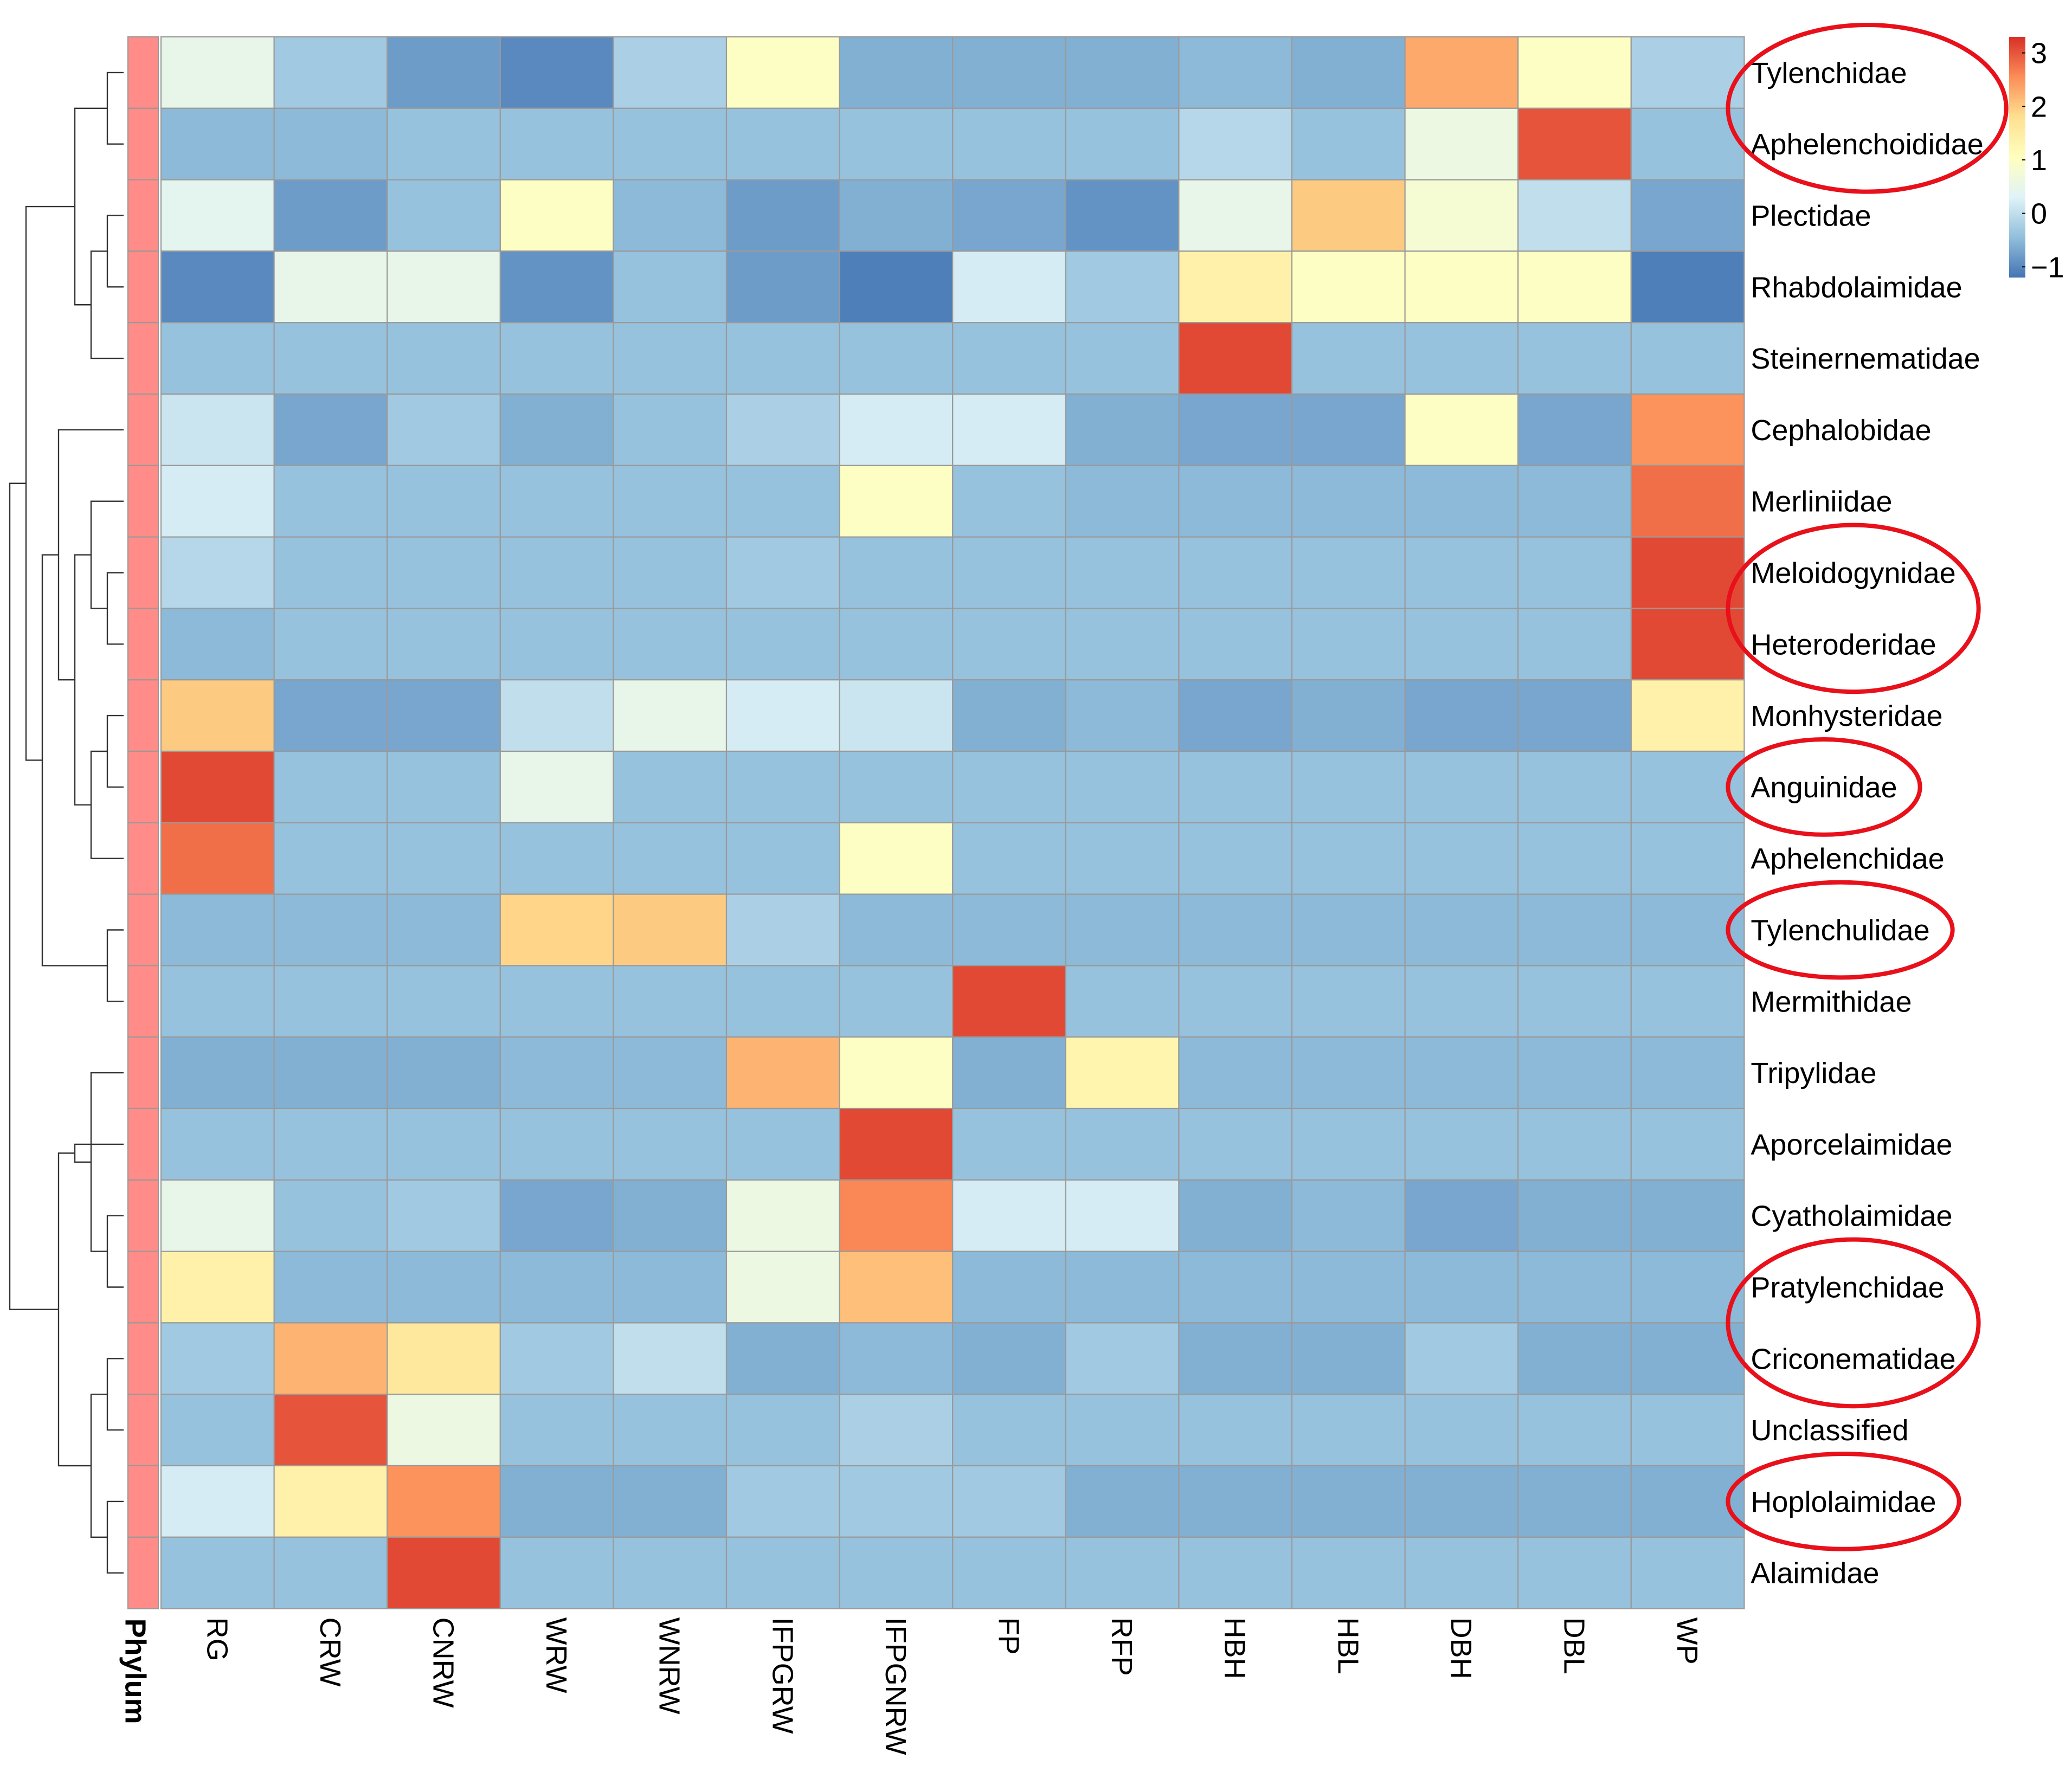  Describe the element at coordinates (444, 573) in the screenshot. I see `heatmap-cell-meloidogynidae-cnrw` at that location.